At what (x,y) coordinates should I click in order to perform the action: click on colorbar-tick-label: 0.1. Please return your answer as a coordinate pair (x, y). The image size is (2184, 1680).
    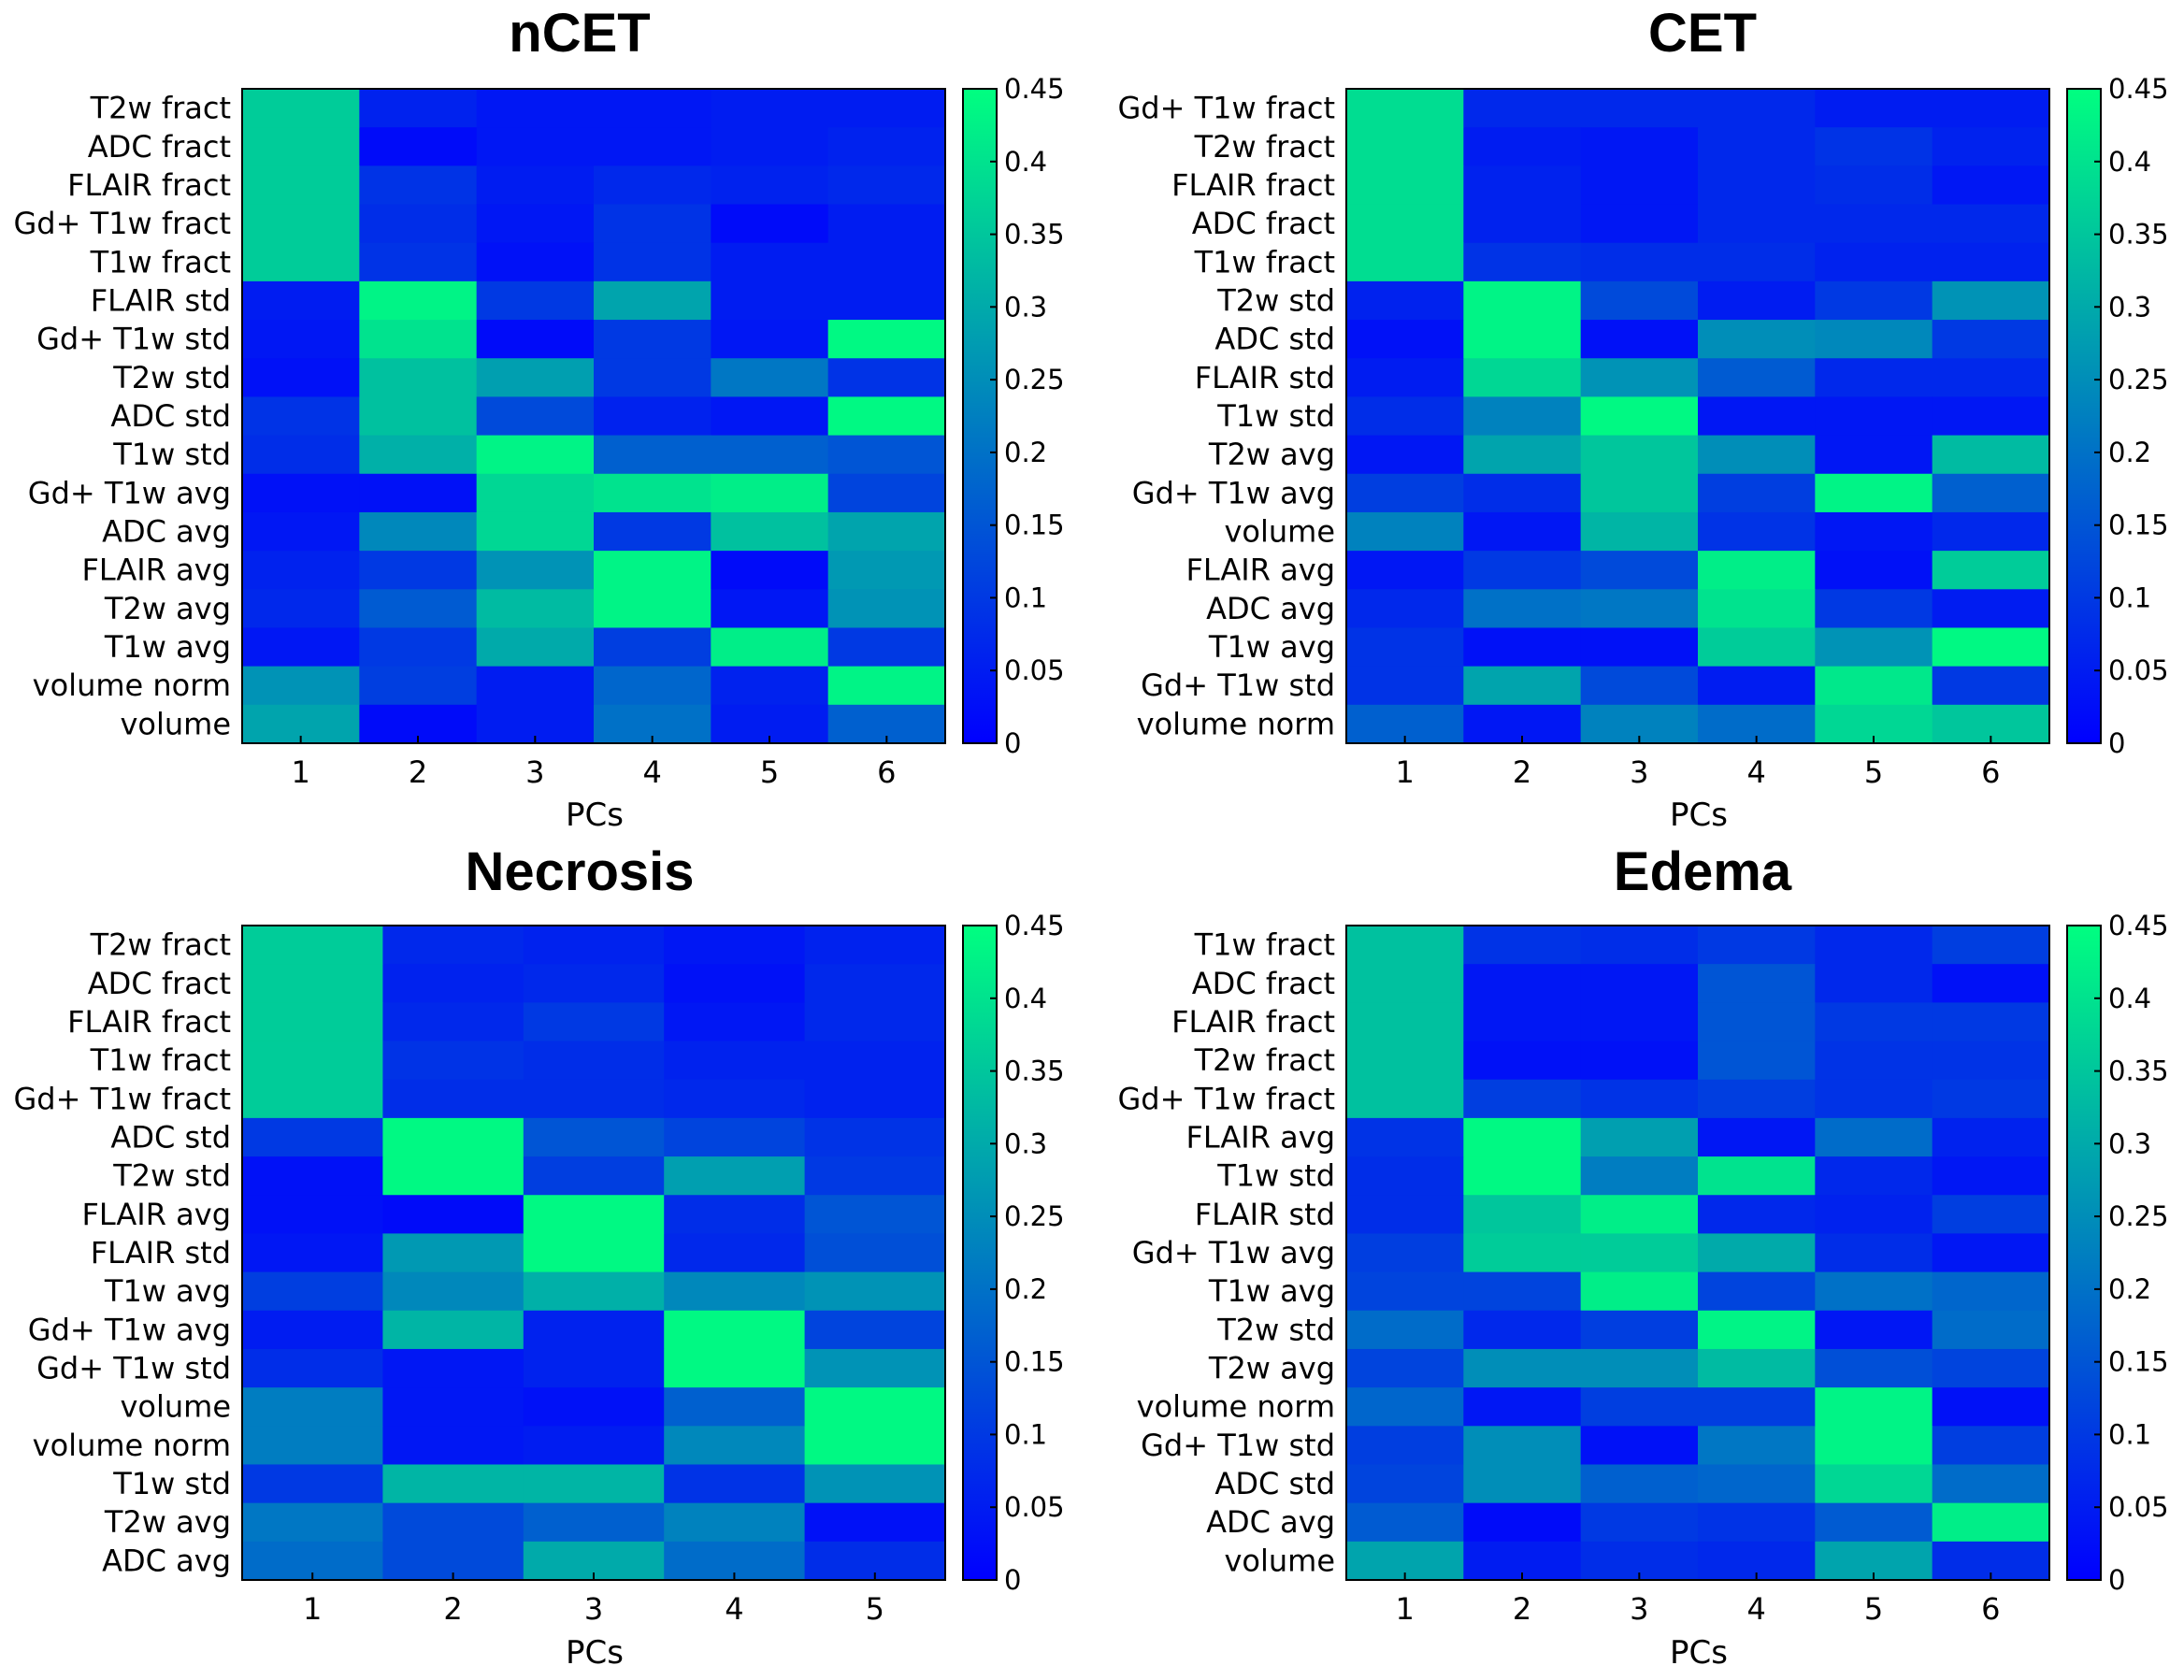
    Looking at the image, I should click on (1025, 597).